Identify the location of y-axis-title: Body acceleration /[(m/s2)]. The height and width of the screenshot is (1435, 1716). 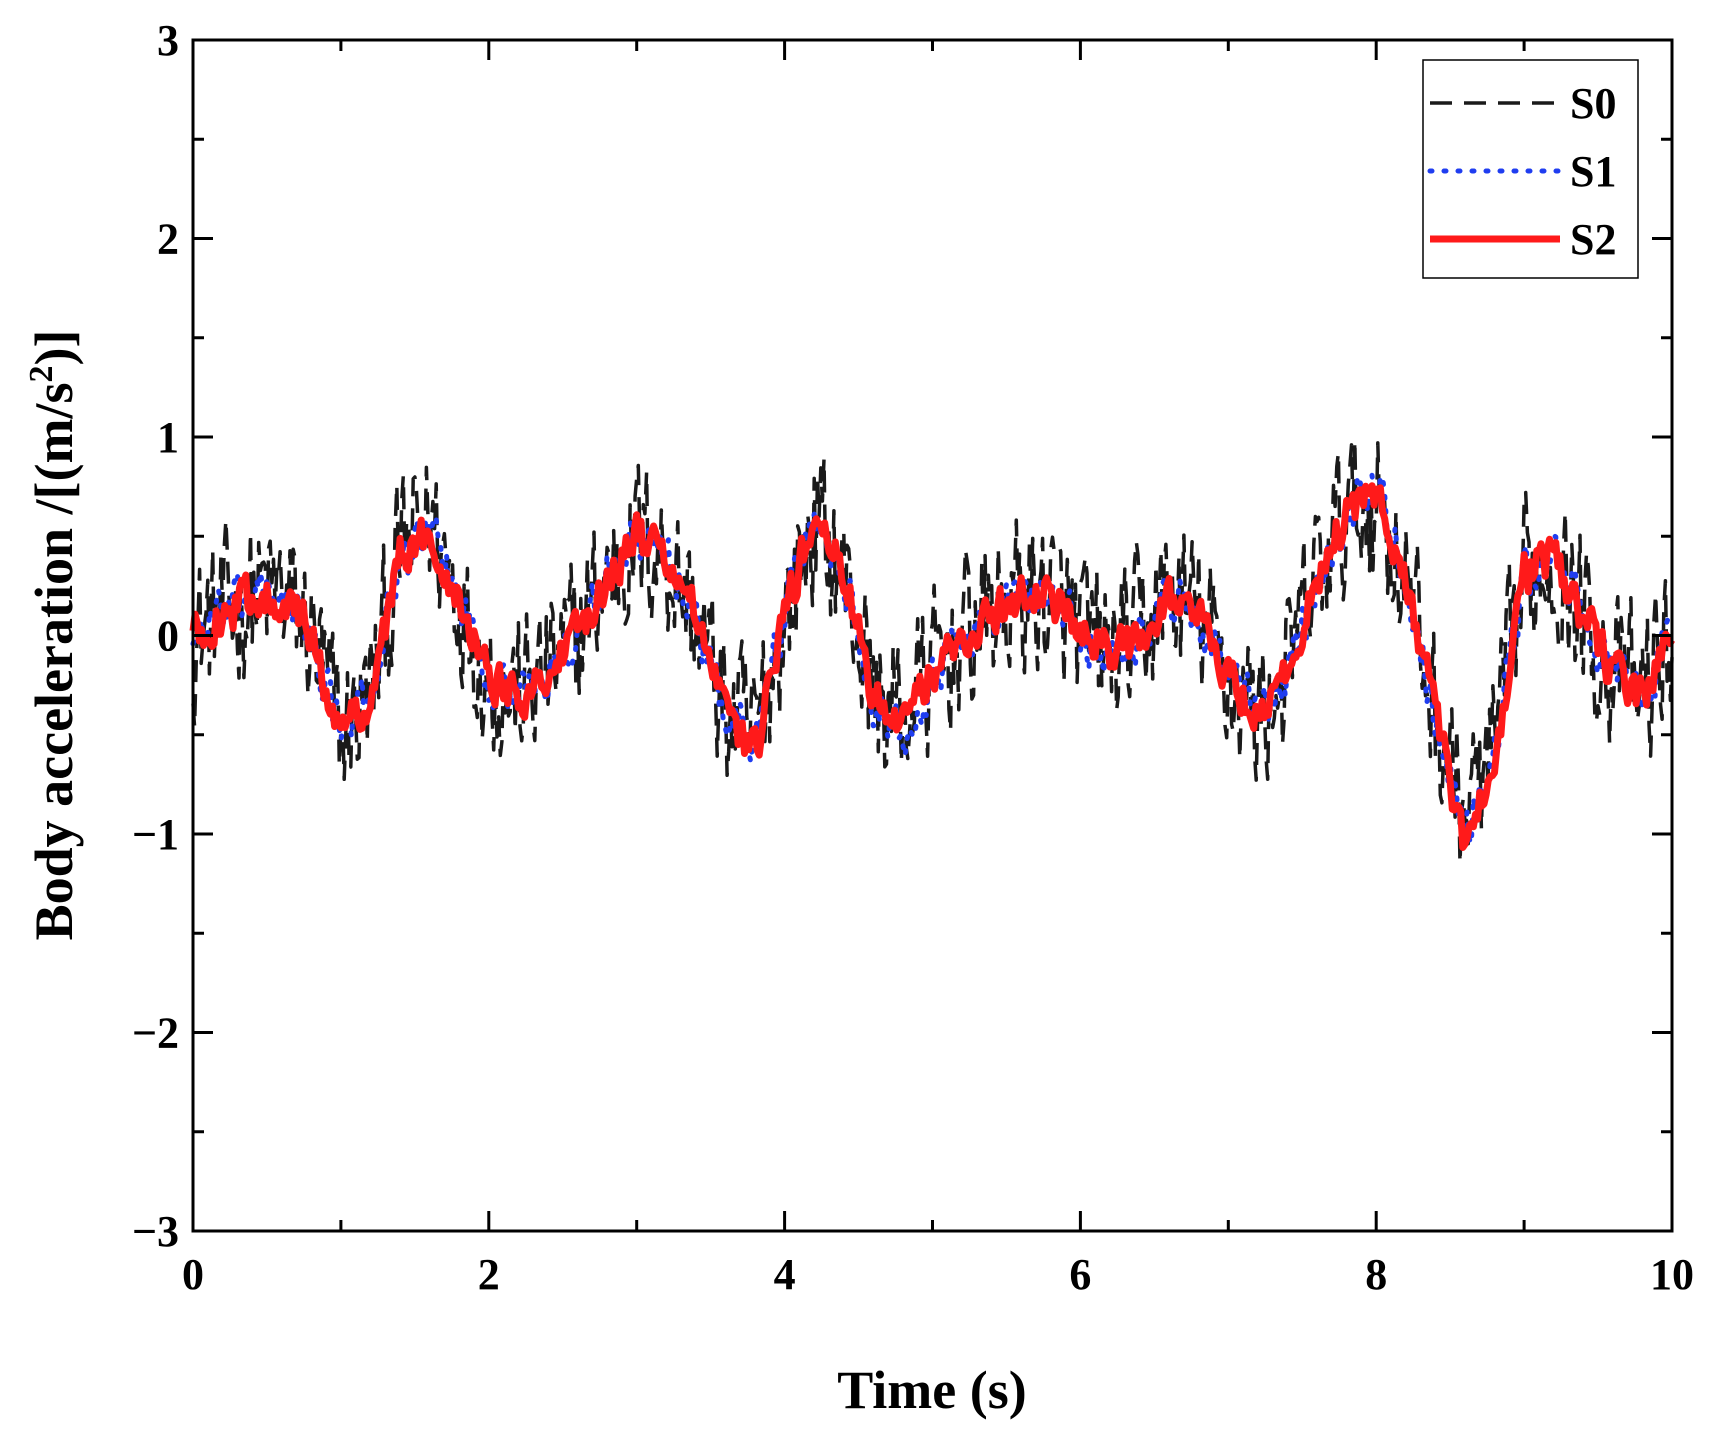
(53, 635).